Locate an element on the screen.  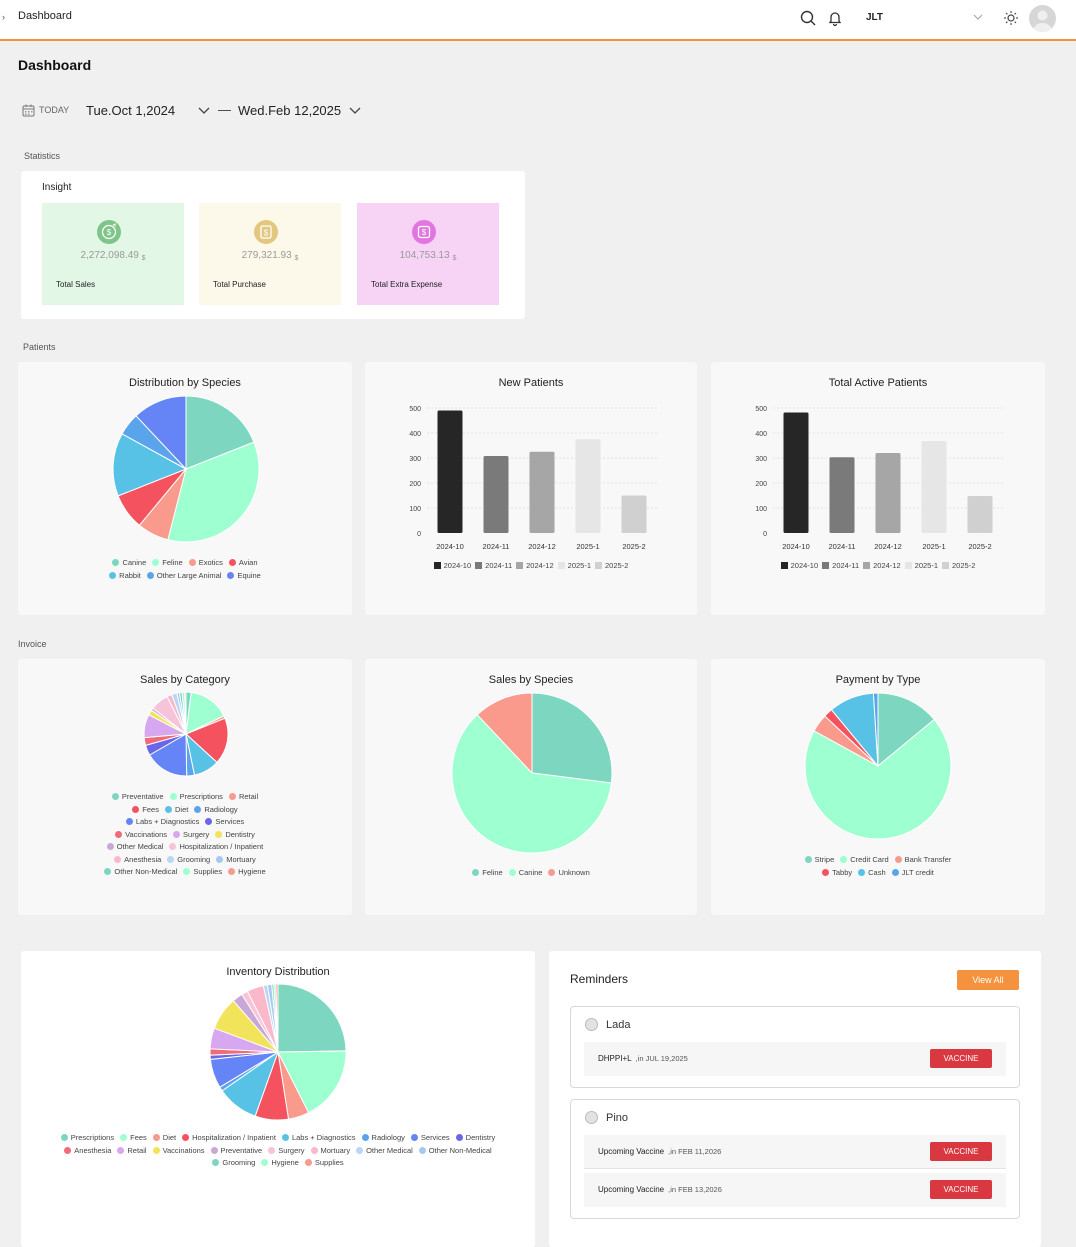
legend-item: Equine is located at coordinates (244, 576).